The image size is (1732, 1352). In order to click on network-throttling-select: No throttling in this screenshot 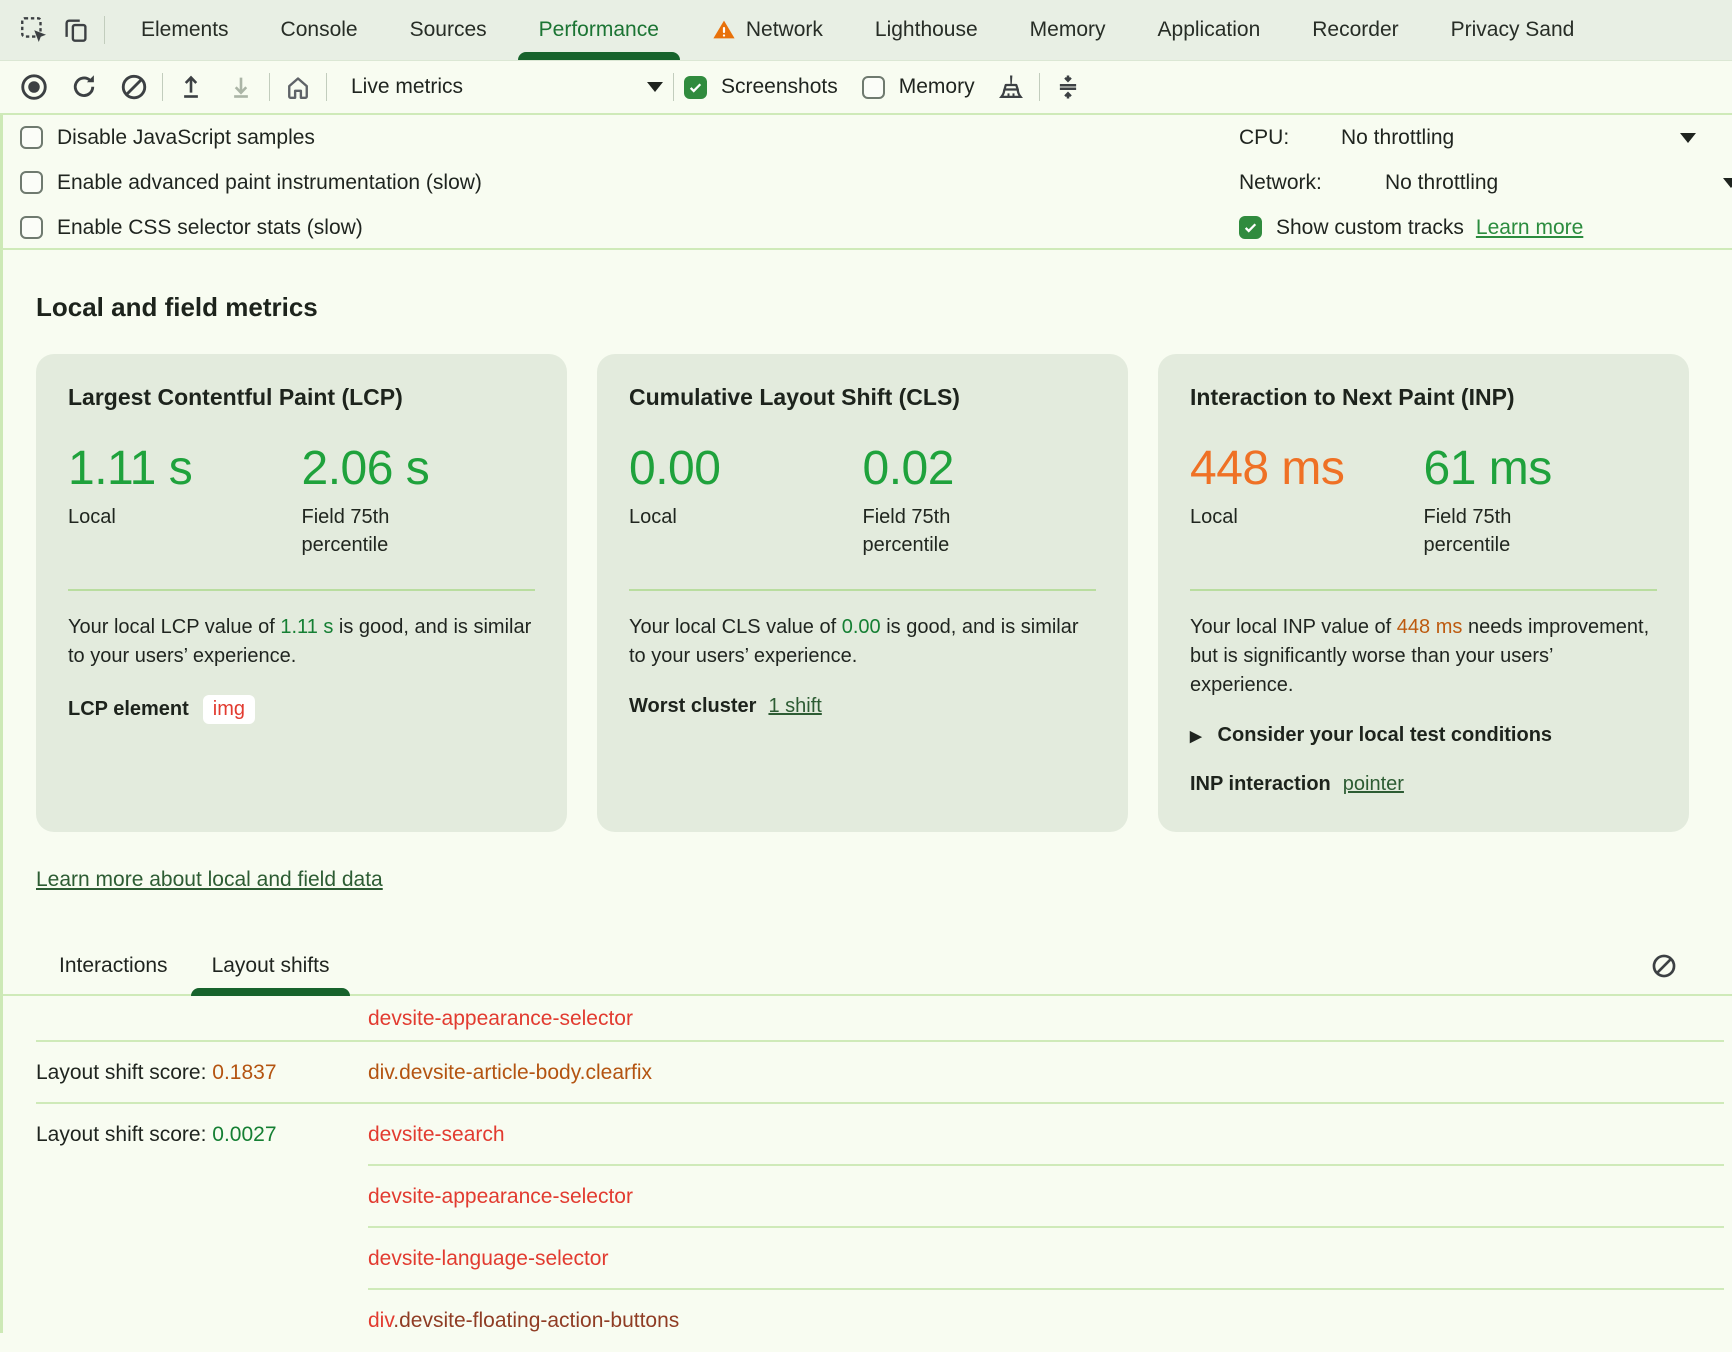, I will do `click(1442, 182)`.